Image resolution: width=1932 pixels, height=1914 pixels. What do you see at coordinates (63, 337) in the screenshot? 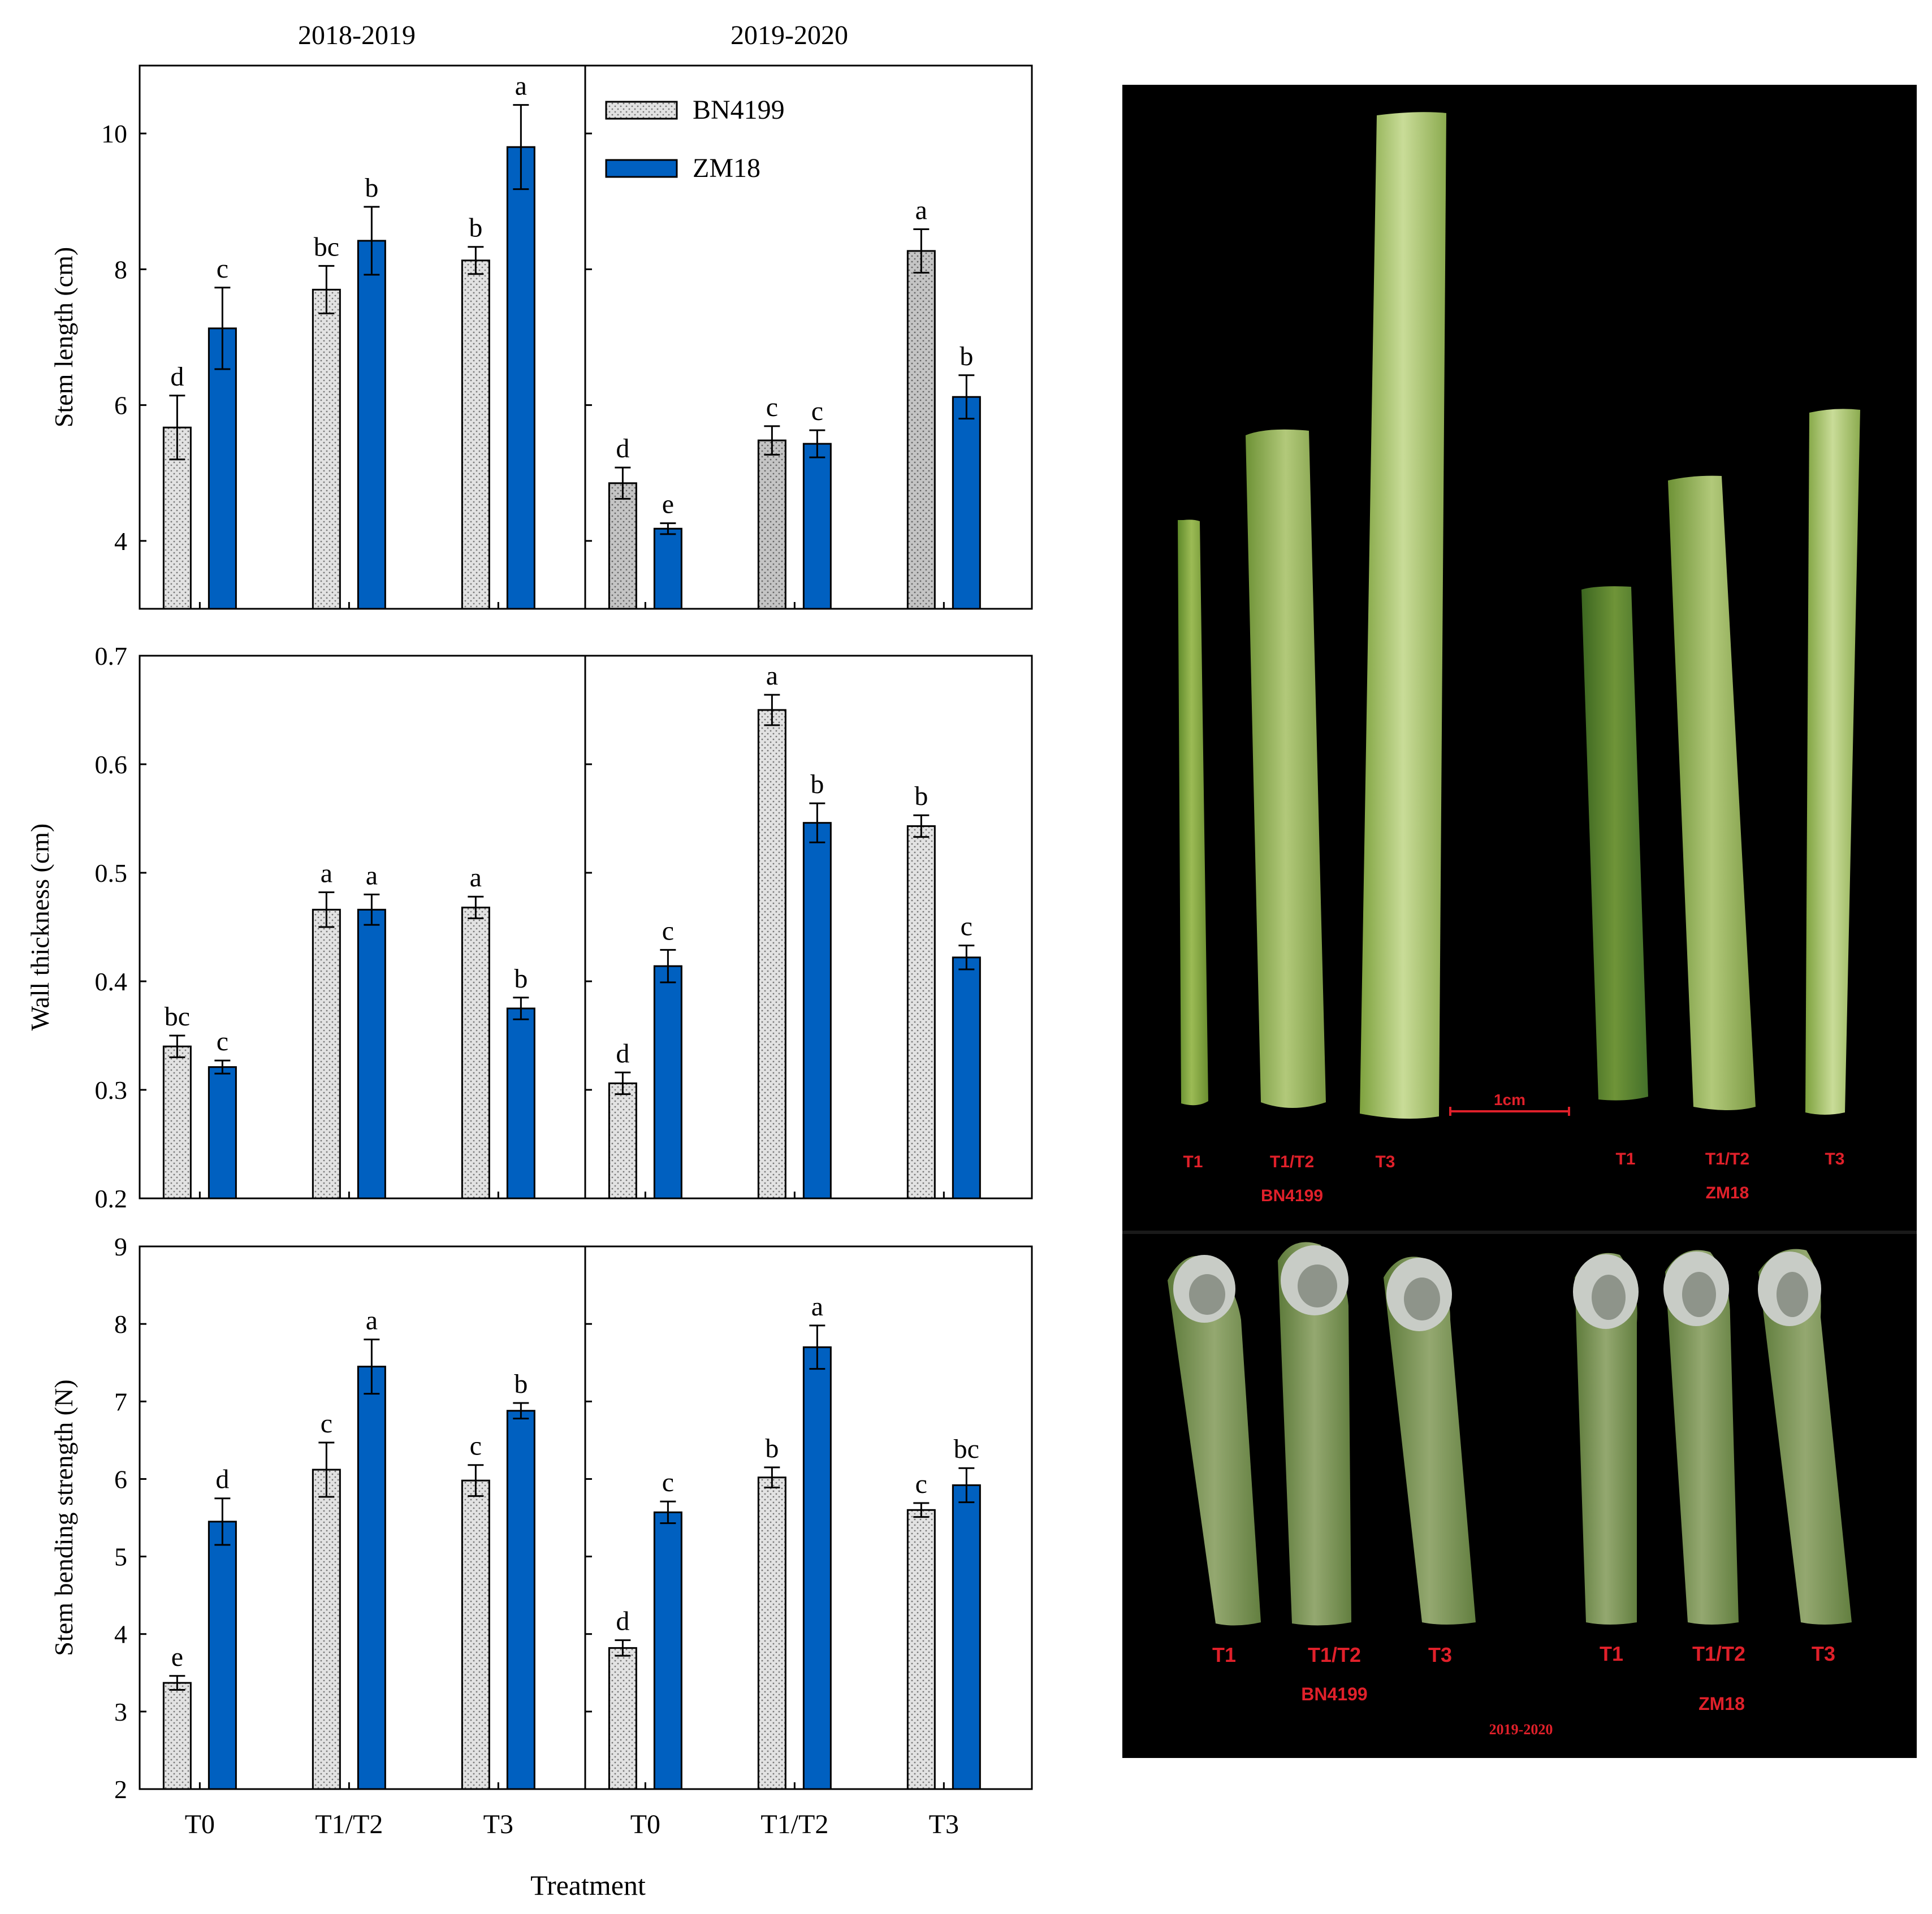
I see `y-axis-title-0: Stem length (cm)` at bounding box center [63, 337].